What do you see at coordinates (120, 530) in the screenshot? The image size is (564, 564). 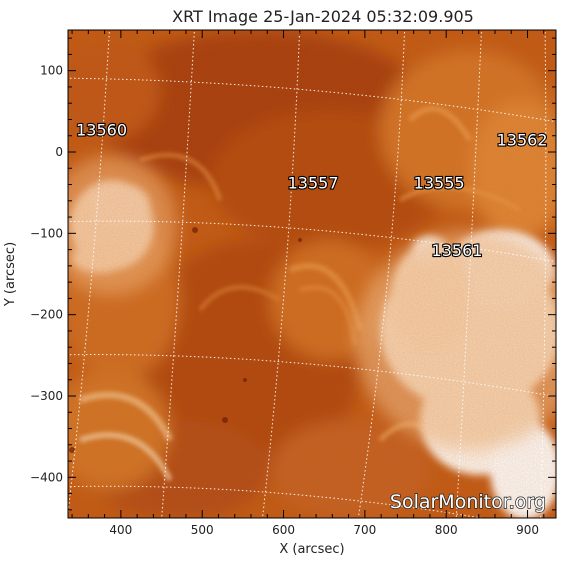 I see `x-tick-label: 400` at bounding box center [120, 530].